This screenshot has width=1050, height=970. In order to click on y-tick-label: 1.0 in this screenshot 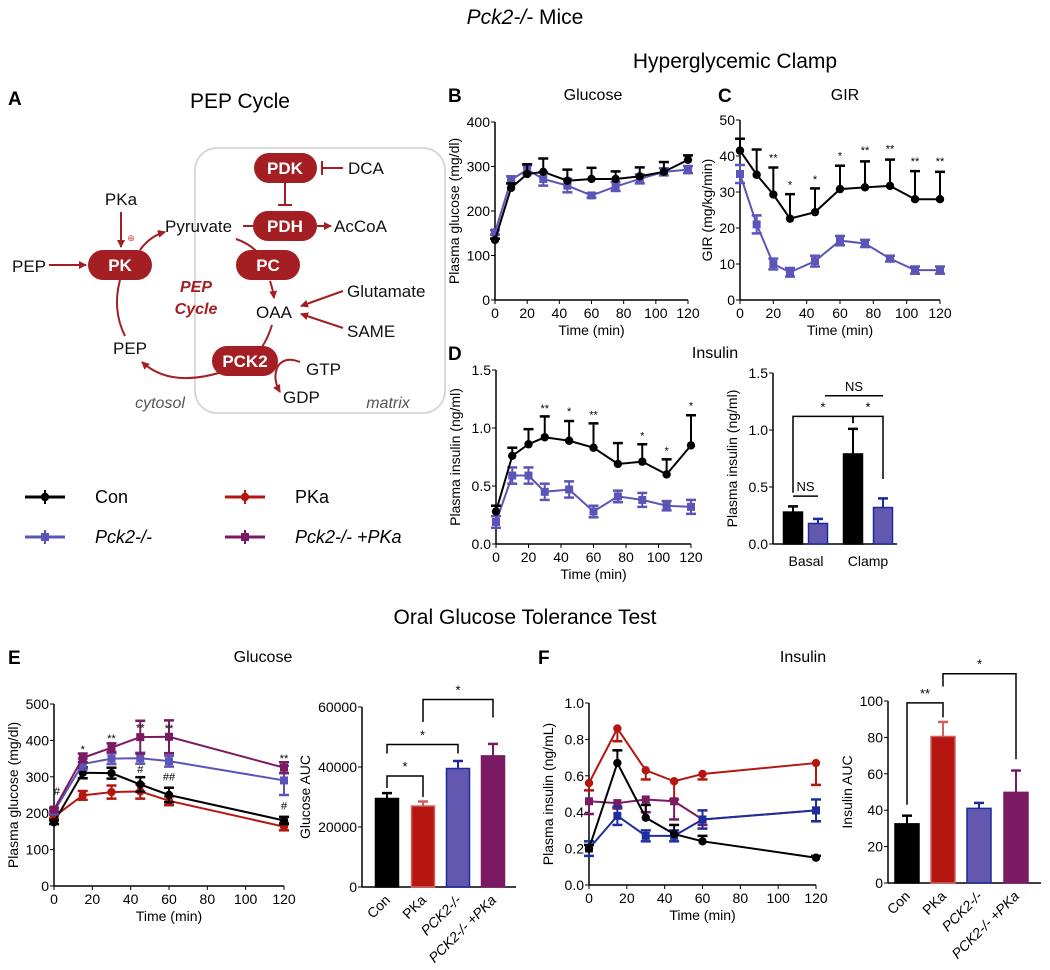, I will do `click(759, 430)`.